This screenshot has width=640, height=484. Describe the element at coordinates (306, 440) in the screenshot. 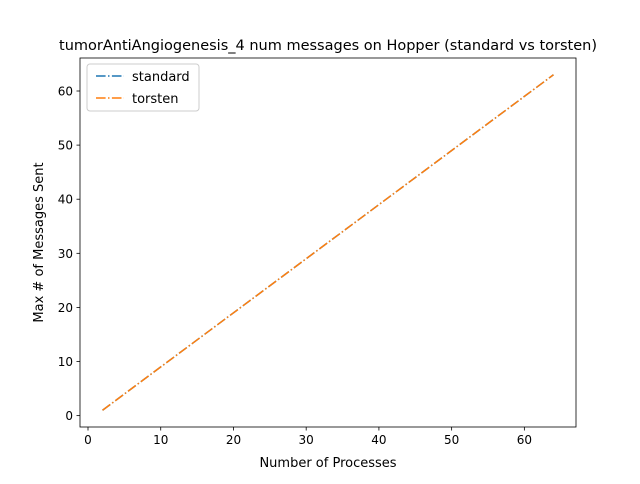

I see `x-tick-label-30: 30` at that location.